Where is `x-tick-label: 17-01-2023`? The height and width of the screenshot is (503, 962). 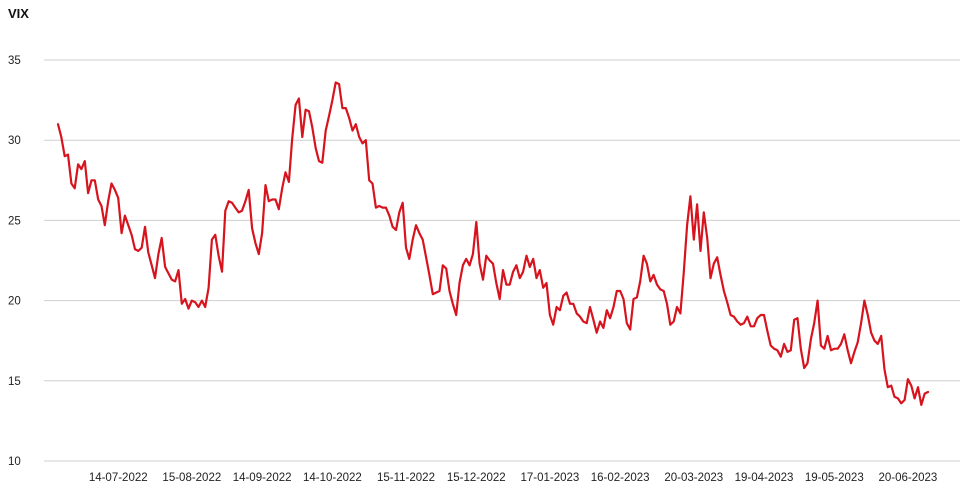
x-tick-label: 17-01-2023 is located at coordinates (549, 478).